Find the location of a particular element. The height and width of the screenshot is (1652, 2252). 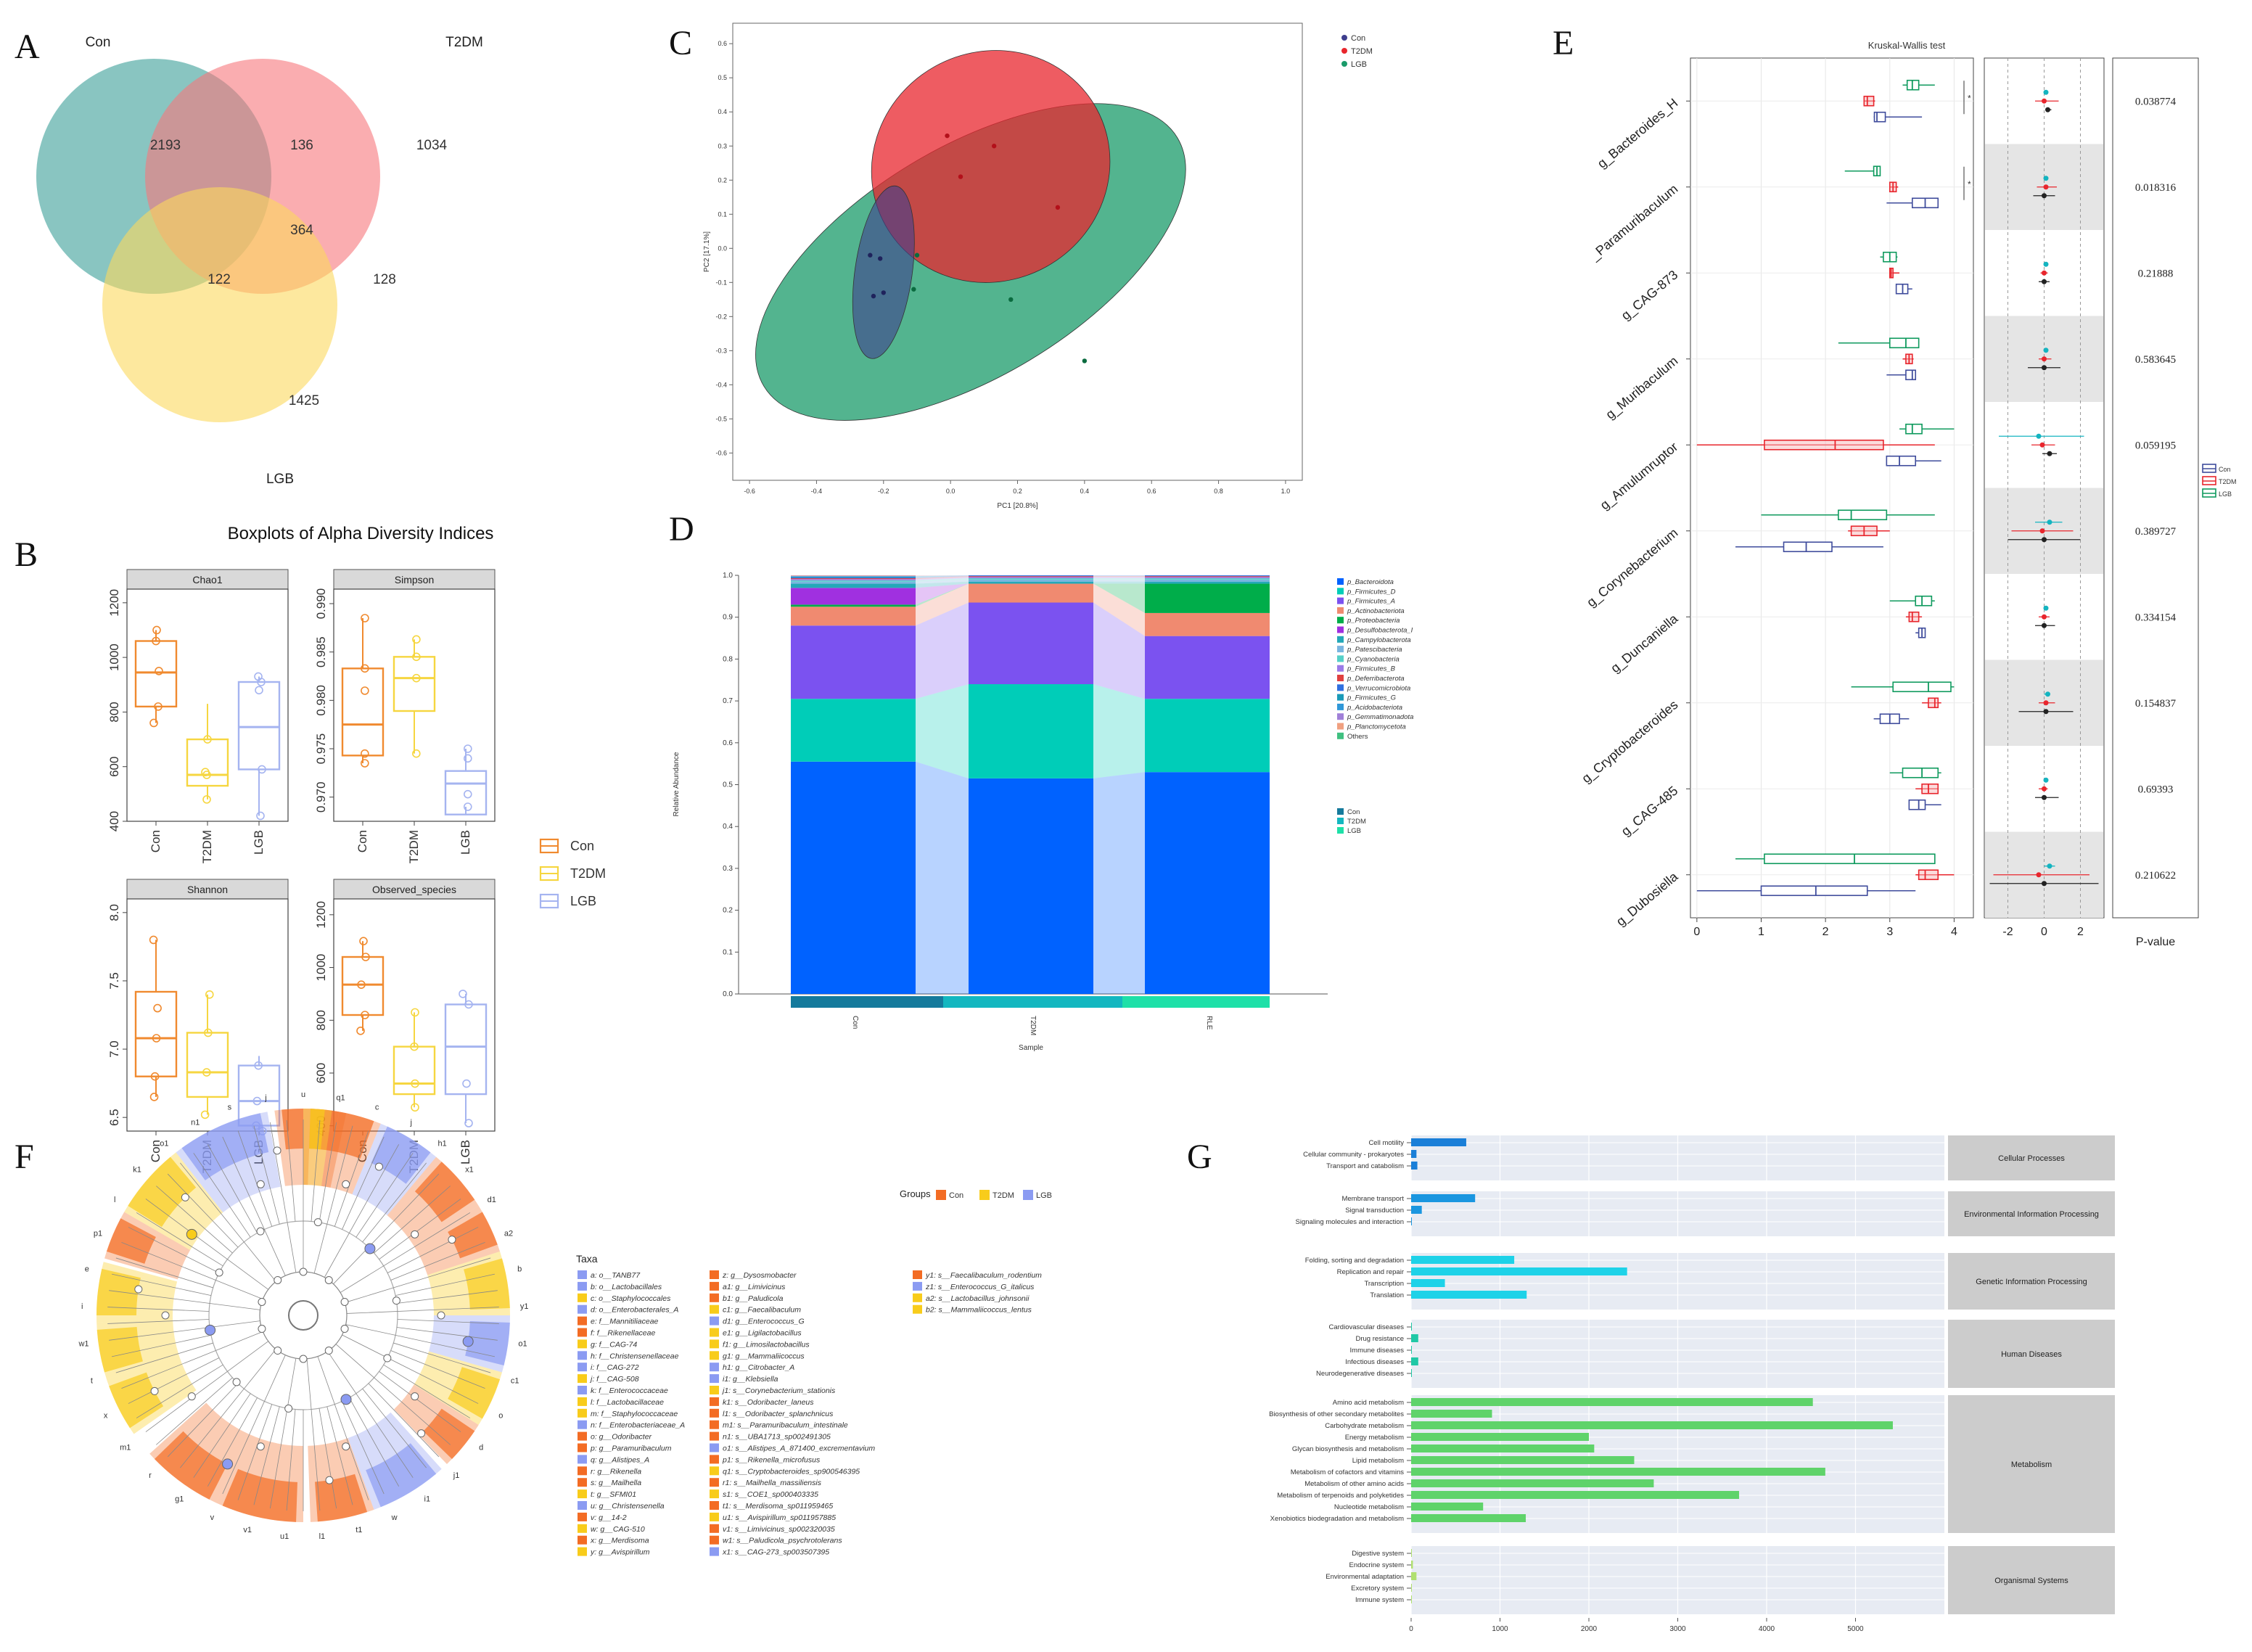

clade-node-label: u1 is located at coordinates (284, 1536).